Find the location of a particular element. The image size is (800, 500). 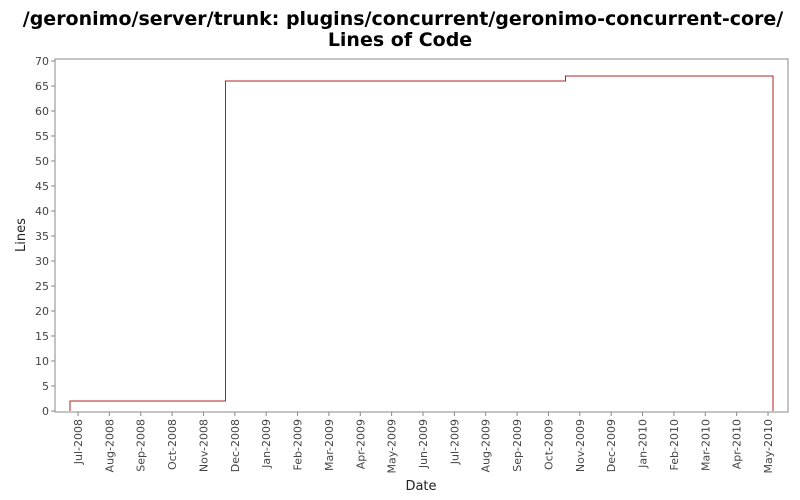

x-axis-label: Date is located at coordinates (420, 486).